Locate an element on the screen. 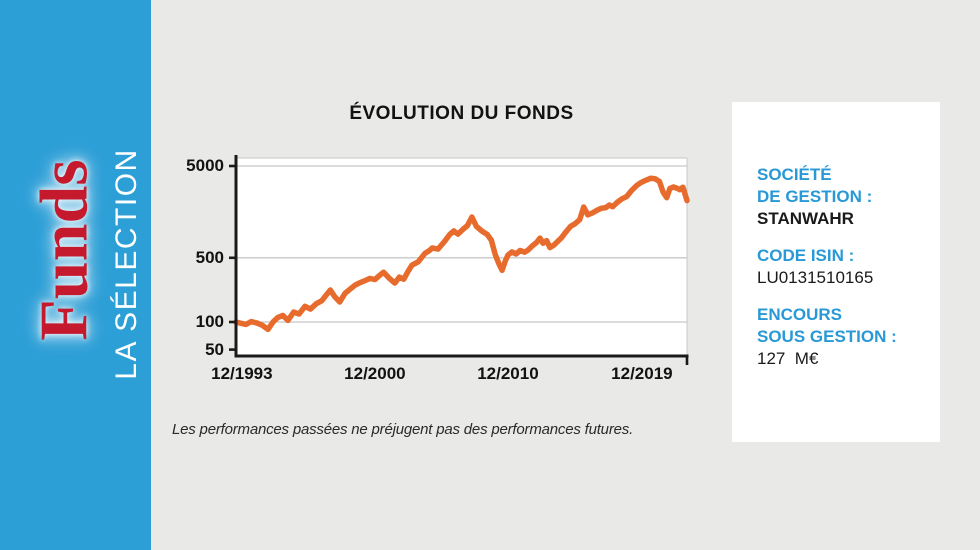  info-label: CODE ISIN : is located at coordinates (806, 255).